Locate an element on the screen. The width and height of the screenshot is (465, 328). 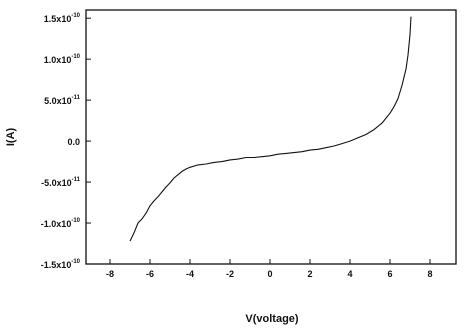
x-axis-ticks: -8 -6 -4 -2 0 2 4 6 8 is located at coordinates (269, 269).